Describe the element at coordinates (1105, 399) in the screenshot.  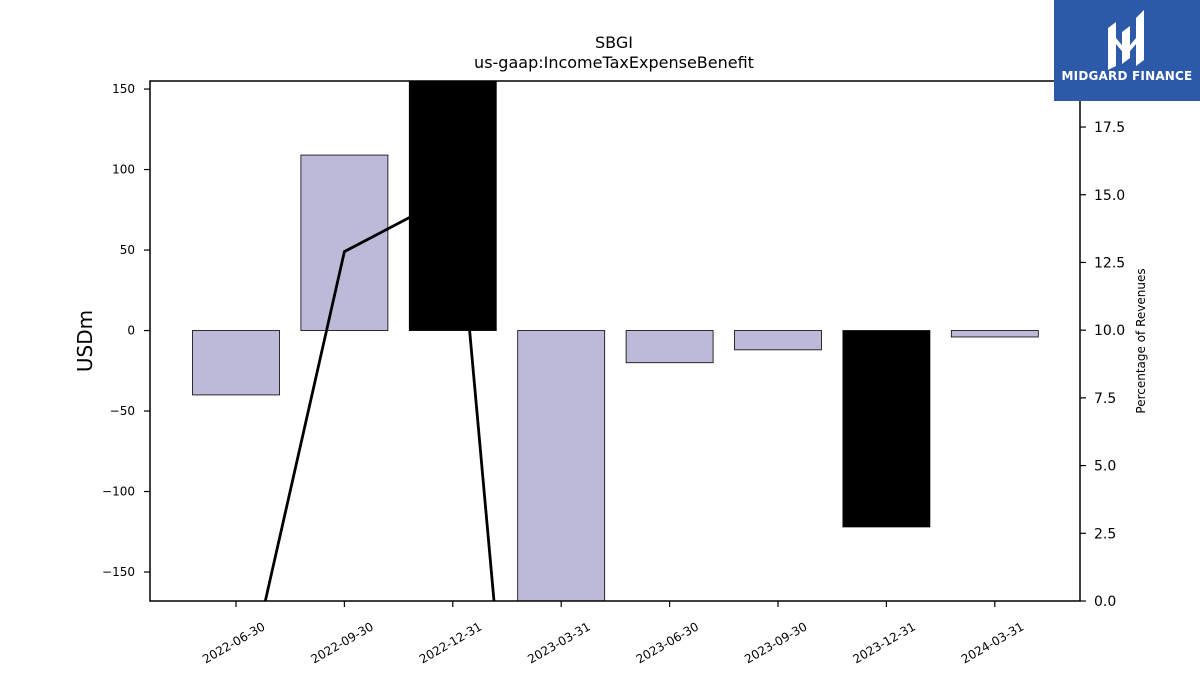
I see `y2-tick-label: 7.5` at that location.